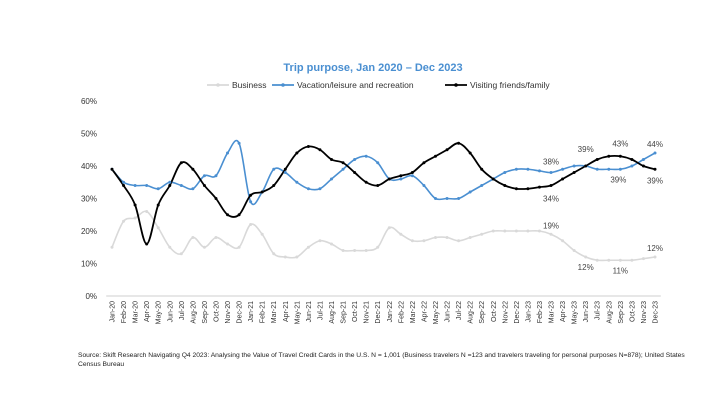 The width and height of the screenshot is (720, 405). I want to click on x-tick-label: Oct-20, so click(216, 311).